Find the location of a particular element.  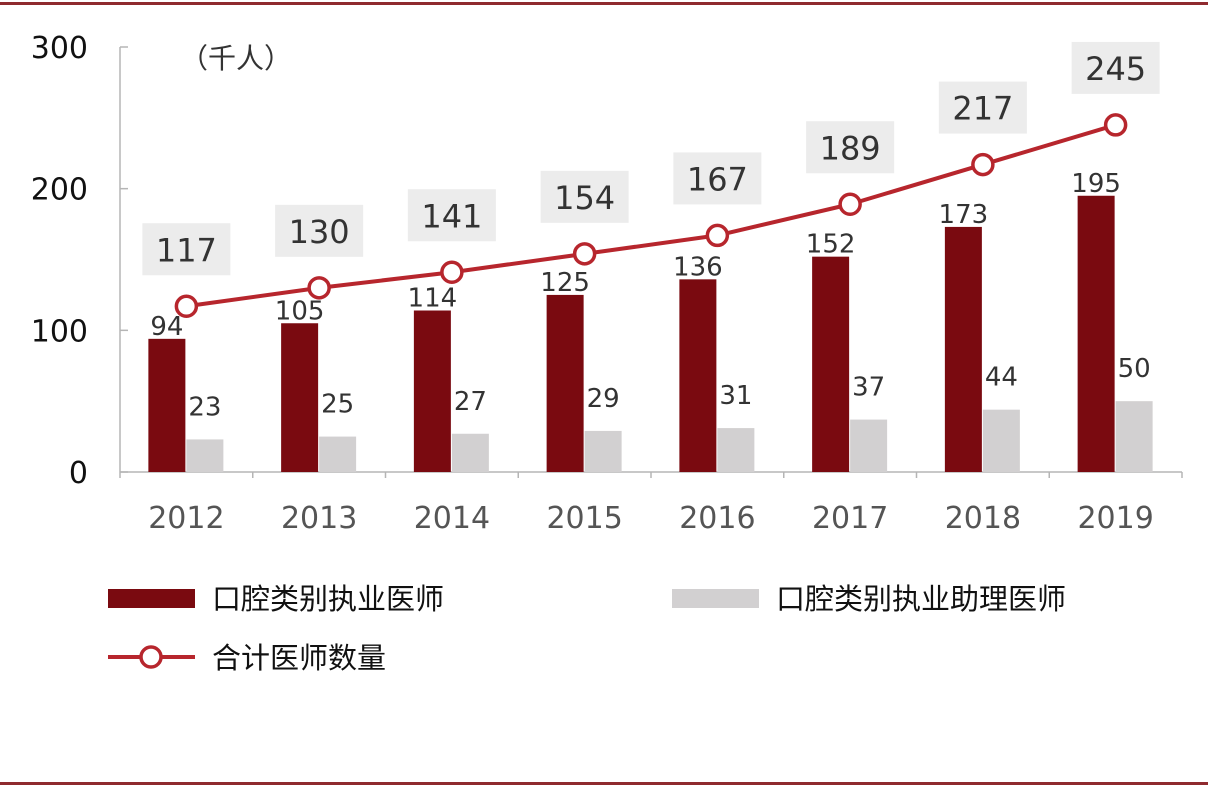

x-tick-label: 2018 is located at coordinates (983, 518).